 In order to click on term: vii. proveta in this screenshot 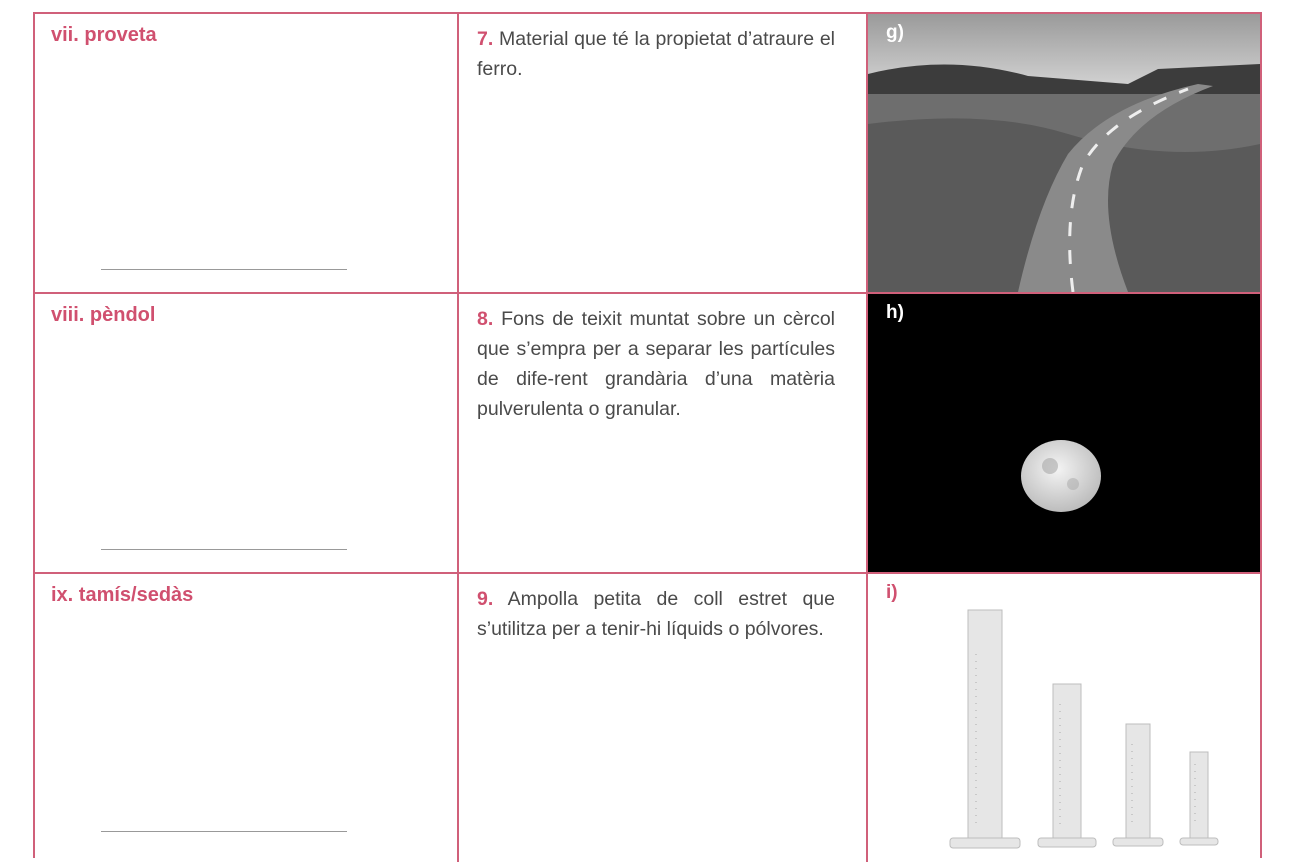, I will do `click(104, 35)`.